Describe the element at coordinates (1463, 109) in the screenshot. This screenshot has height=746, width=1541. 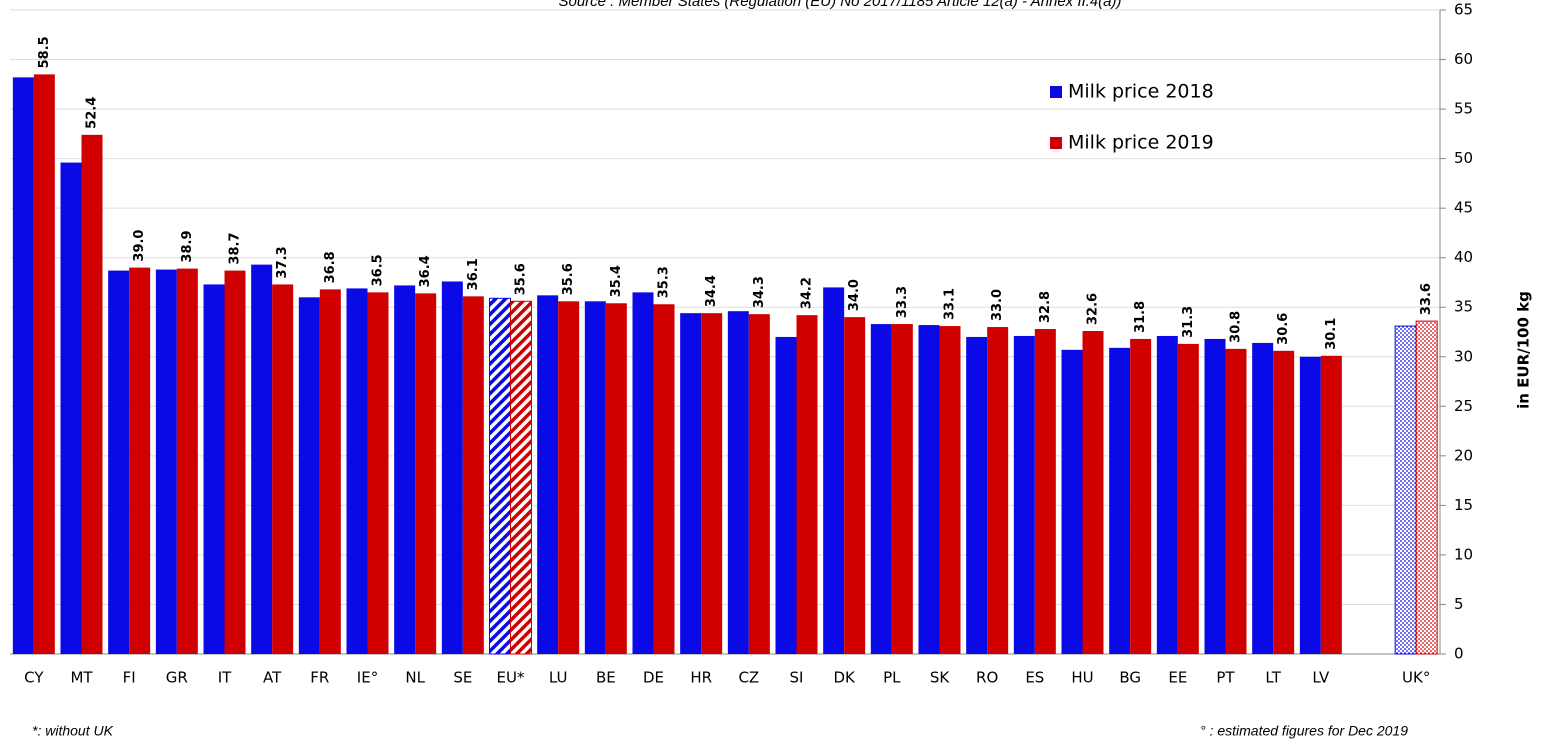
I see `y-tick-label: 55` at that location.